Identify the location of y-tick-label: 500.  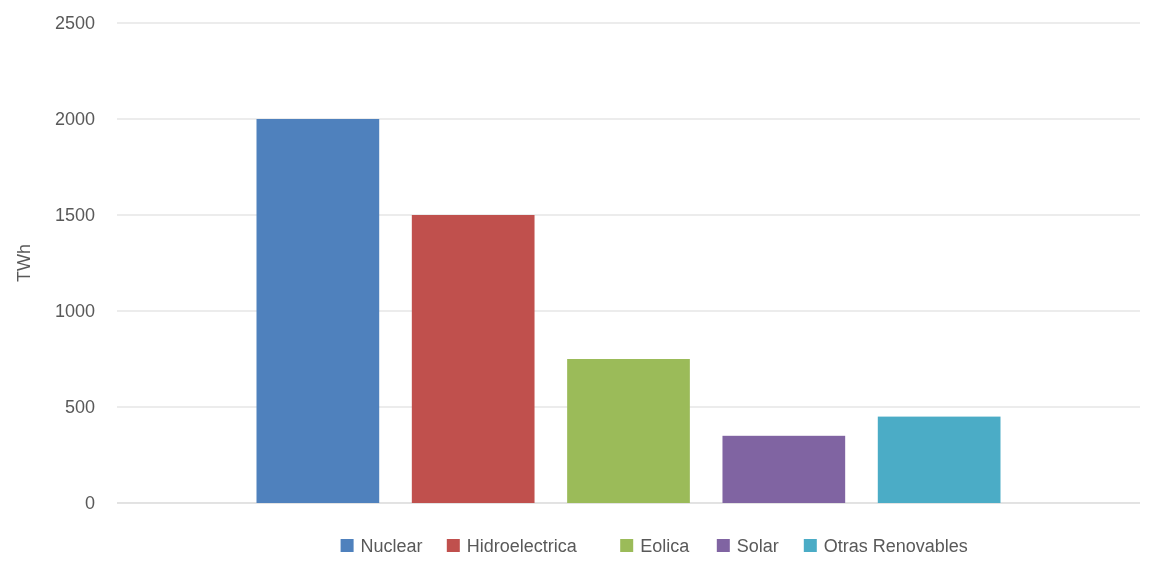
(79, 407).